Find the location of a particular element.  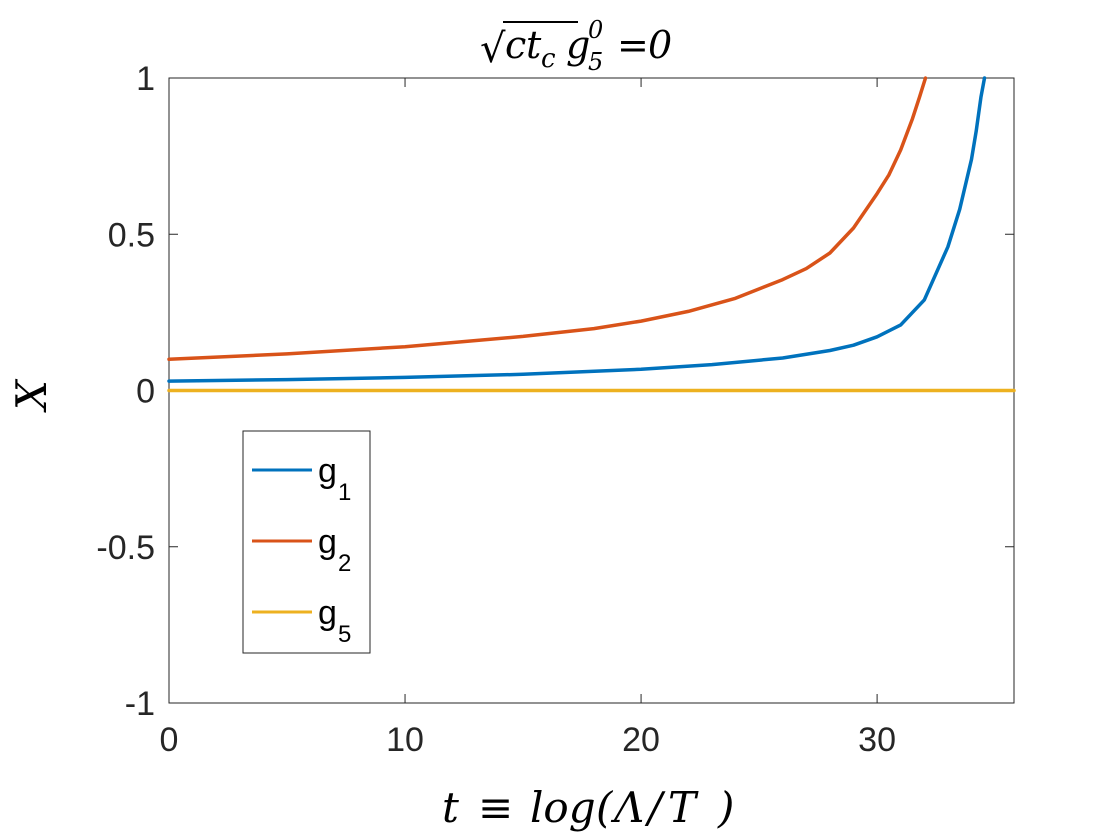

x-tick-labels: 0 10 20 30 is located at coordinates (528, 740).